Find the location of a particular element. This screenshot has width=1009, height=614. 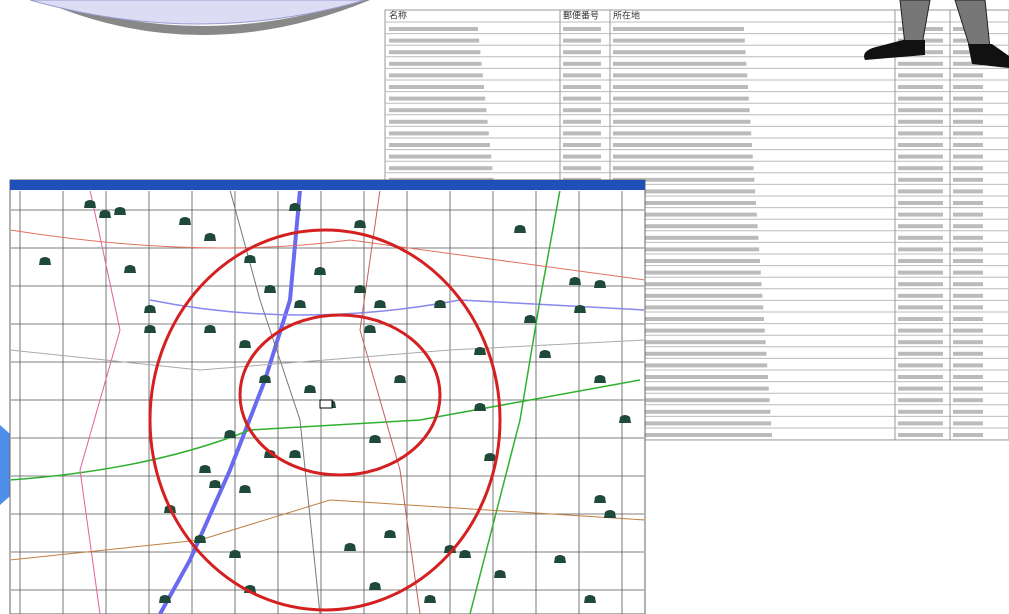

top-band is located at coordinates (197, 12).